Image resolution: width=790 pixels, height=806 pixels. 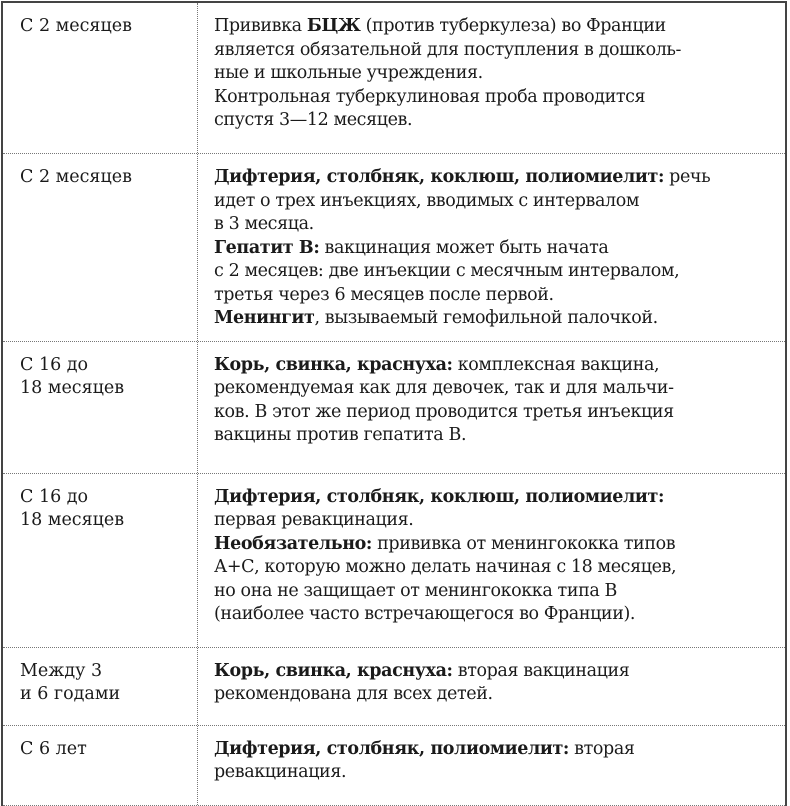 What do you see at coordinates (464, 247) in the screenshot?
I see `text: вакцинация может быть начата` at bounding box center [464, 247].